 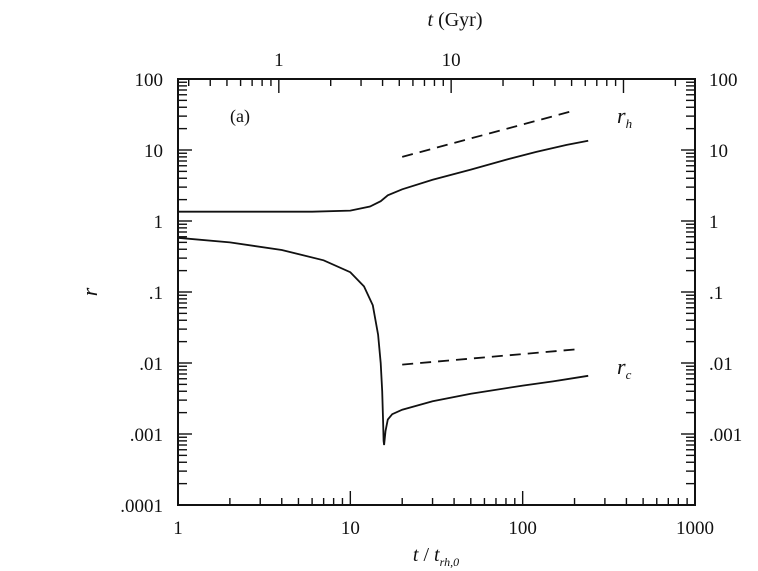 I want to click on x-axis-title: t / trh,0, so click(x=436, y=556).